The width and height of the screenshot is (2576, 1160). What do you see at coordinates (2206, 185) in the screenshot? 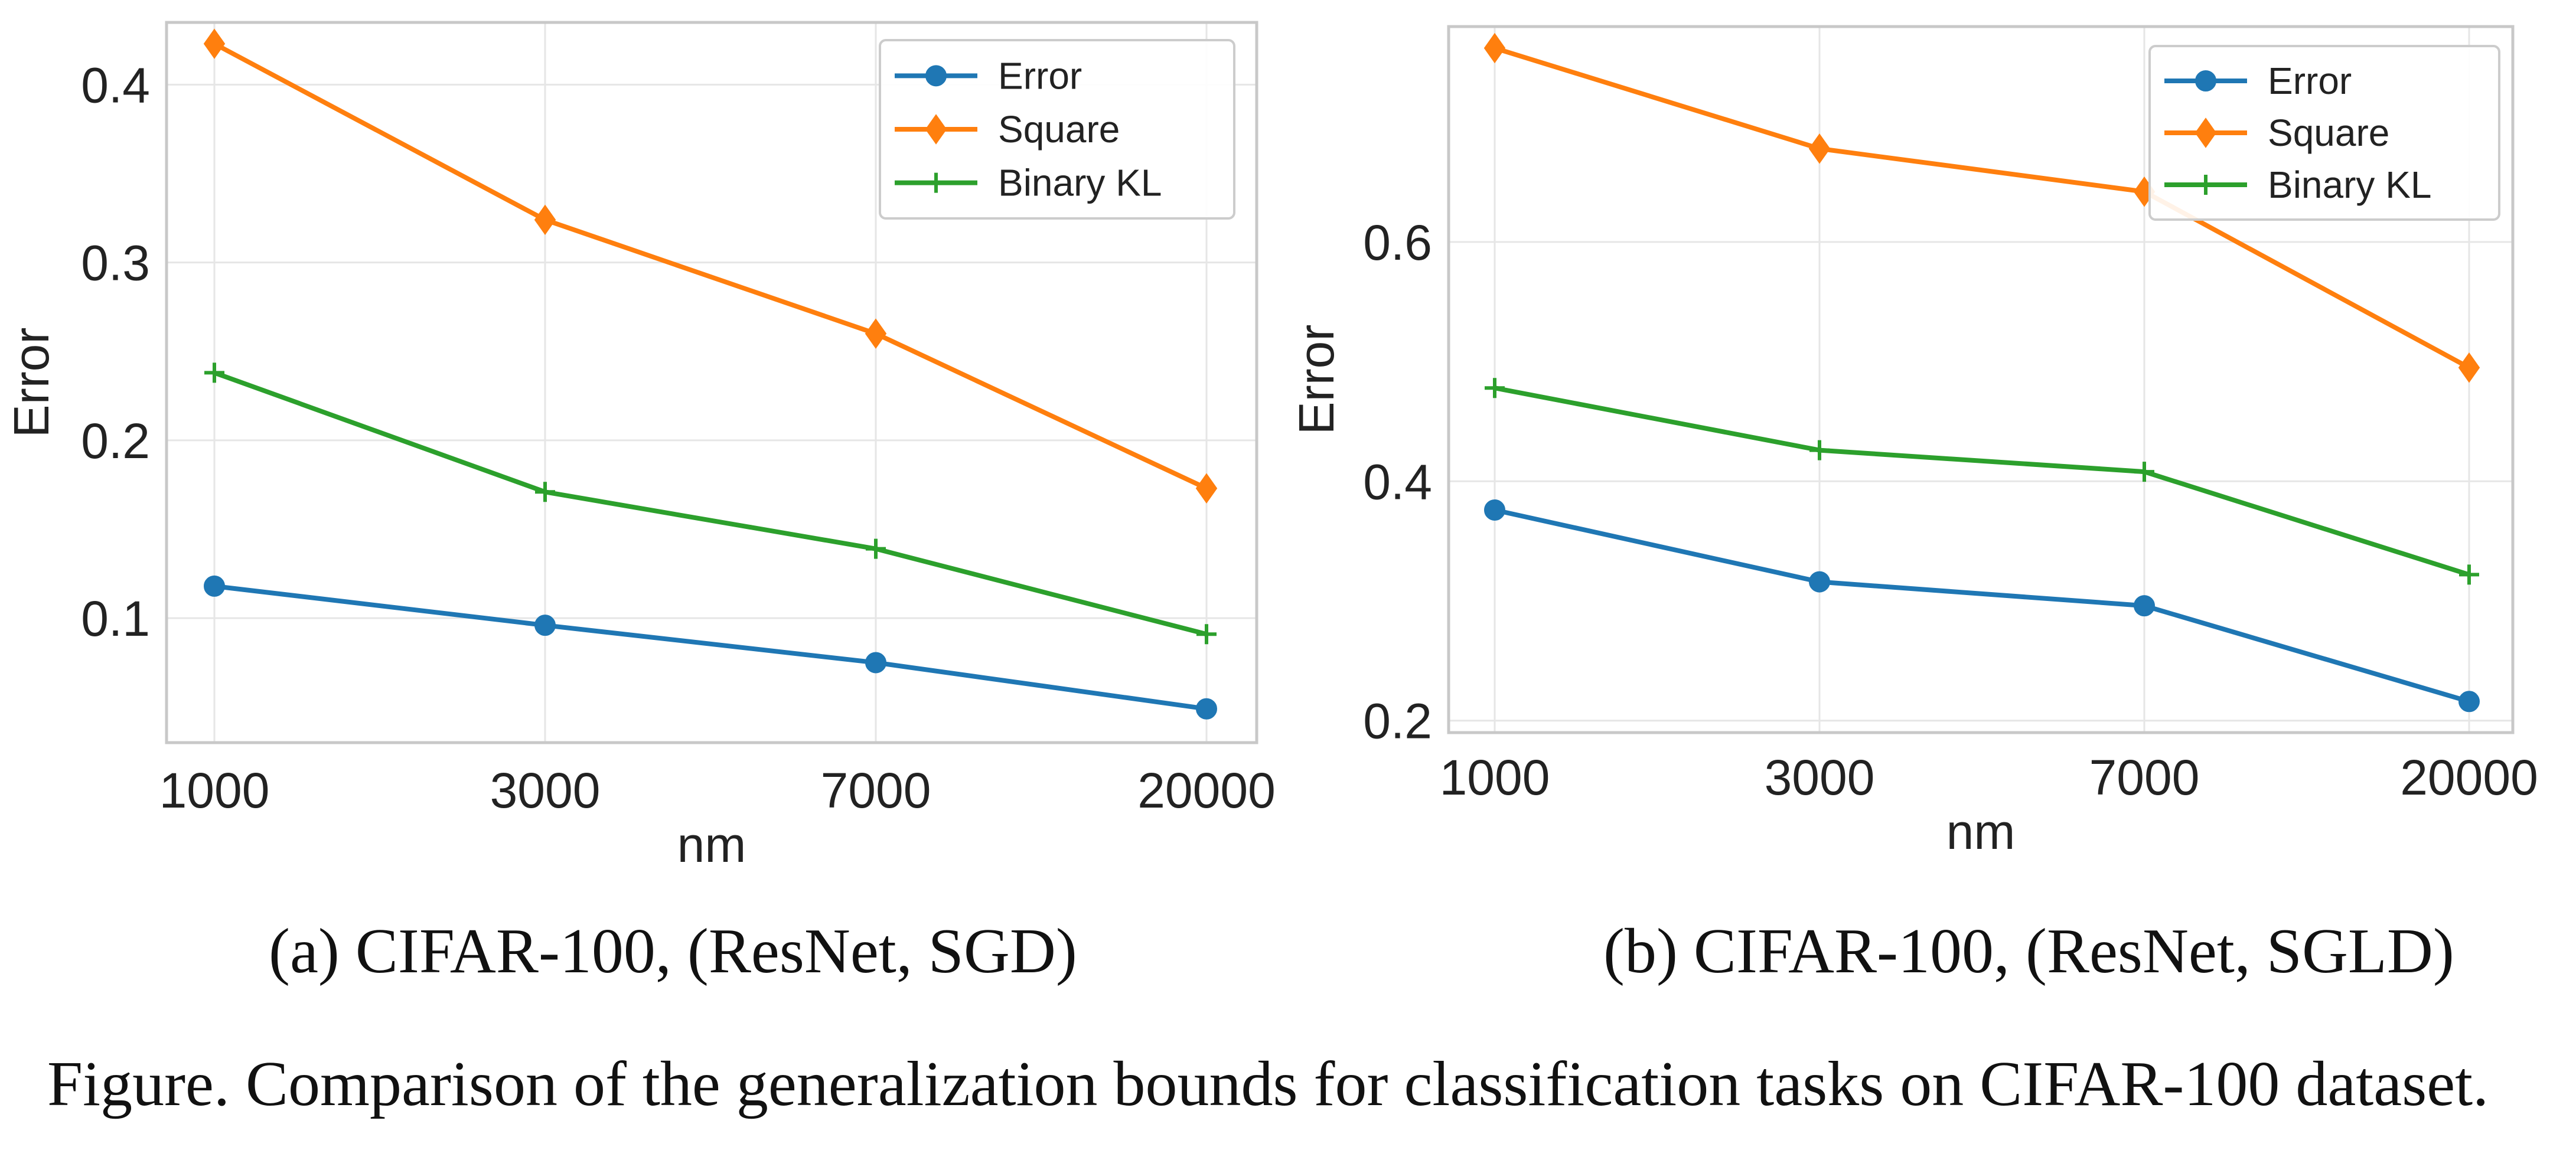
I see `chart-b-legend-marker-binary-kl` at bounding box center [2206, 185].